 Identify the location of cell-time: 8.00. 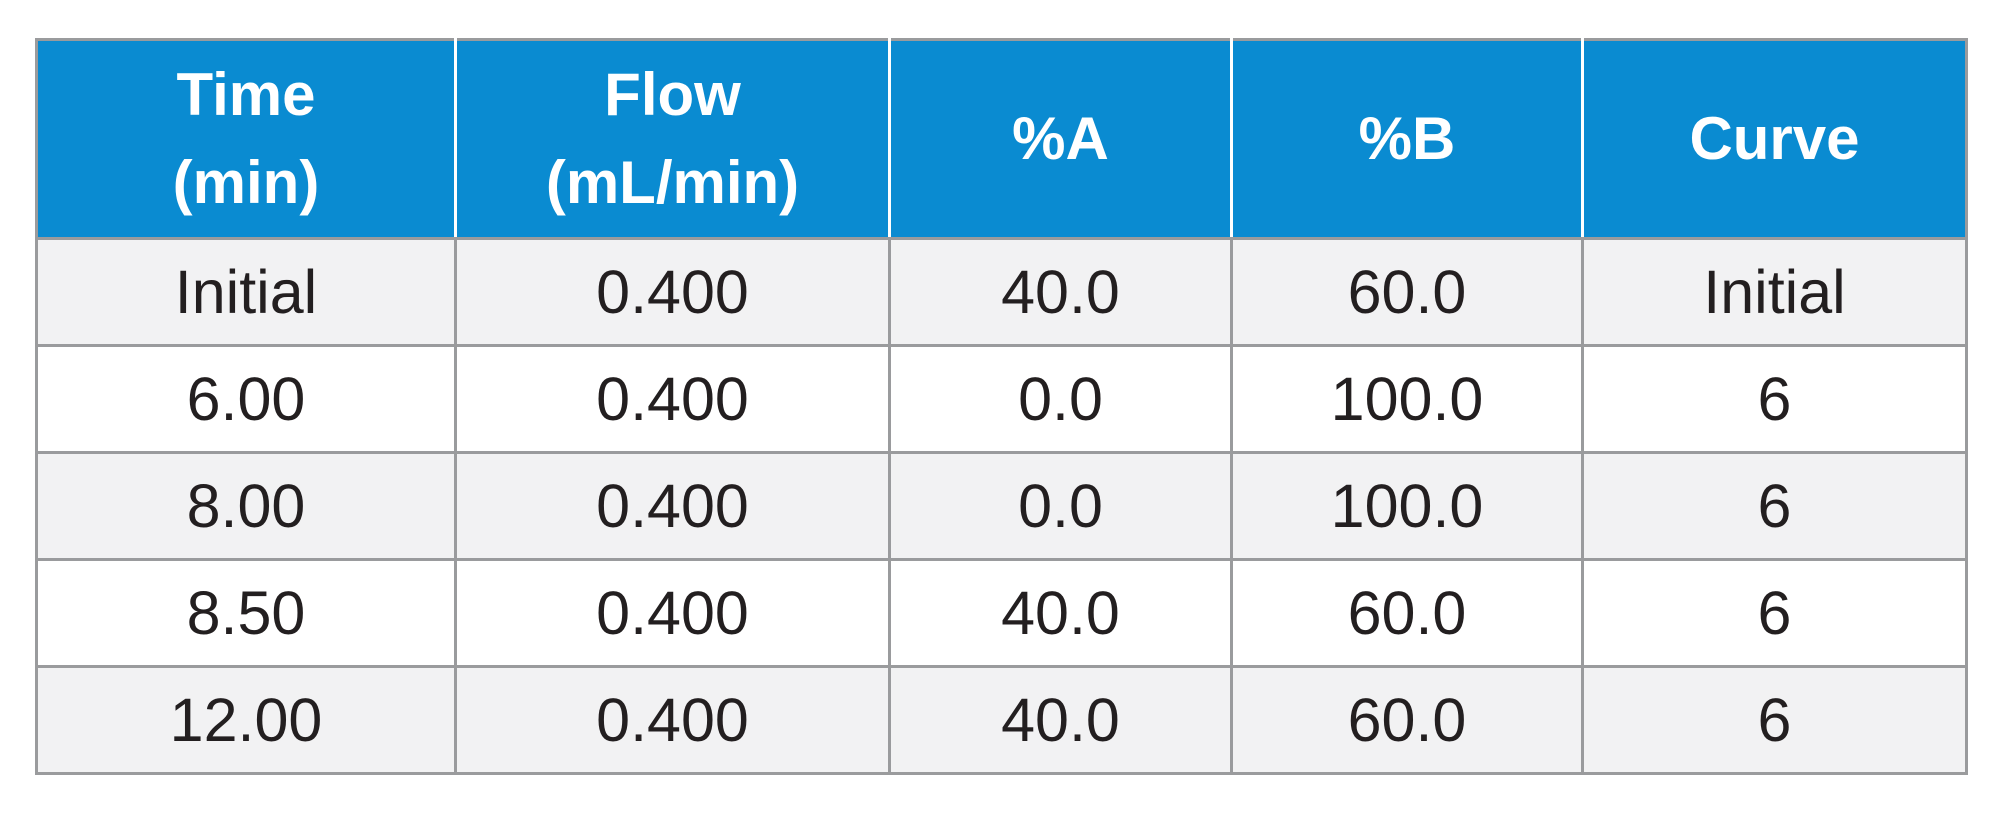
(246, 506).